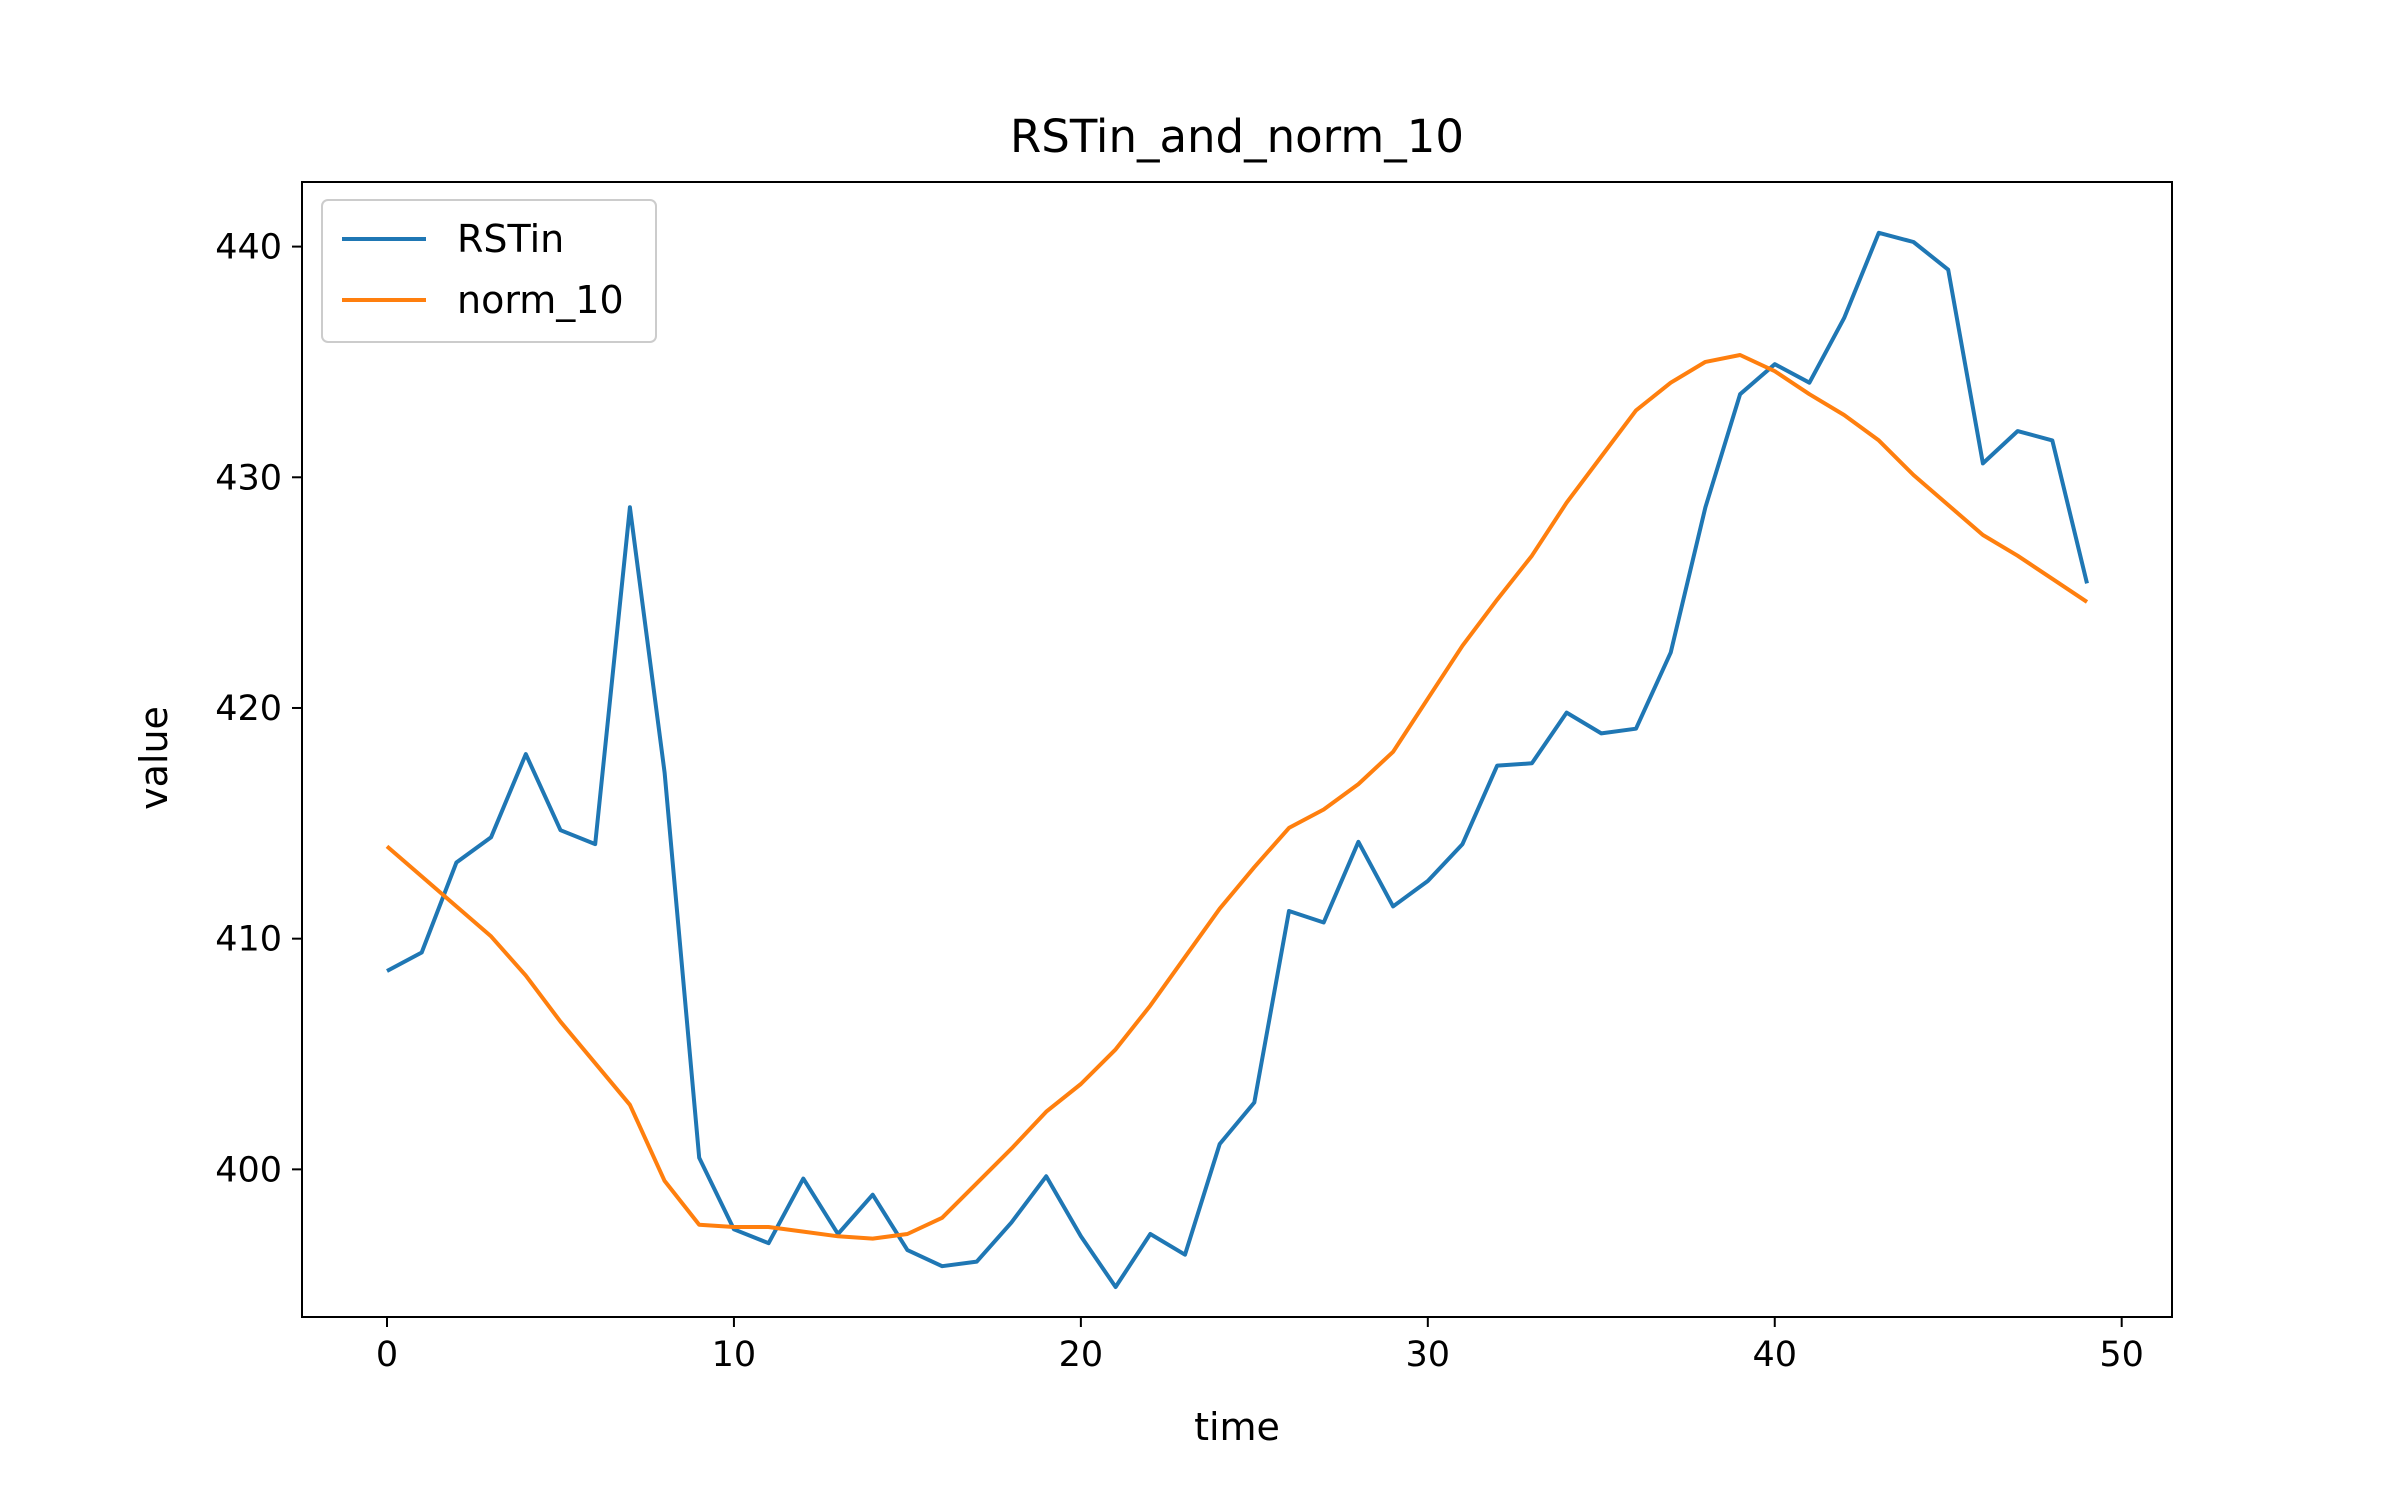 Image resolution: width=2400 pixels, height=1504 pixels. What do you see at coordinates (510, 239) in the screenshot?
I see `legend-label-rstin: RSTin` at bounding box center [510, 239].